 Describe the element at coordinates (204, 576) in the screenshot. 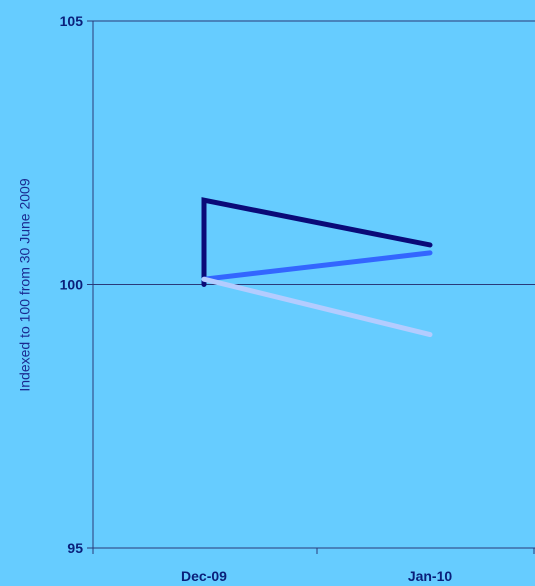

I see `x-tick-label: Dec-09` at that location.